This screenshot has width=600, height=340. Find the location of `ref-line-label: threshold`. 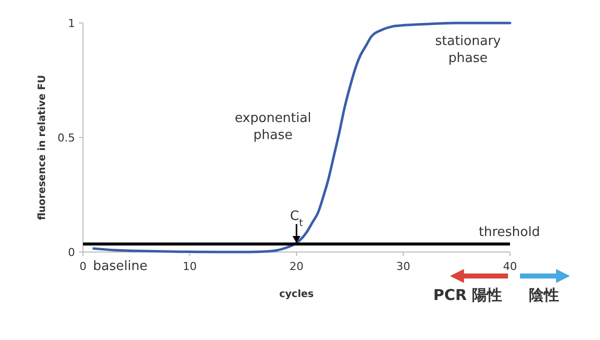

ref-line-label: threshold is located at coordinates (509, 232).